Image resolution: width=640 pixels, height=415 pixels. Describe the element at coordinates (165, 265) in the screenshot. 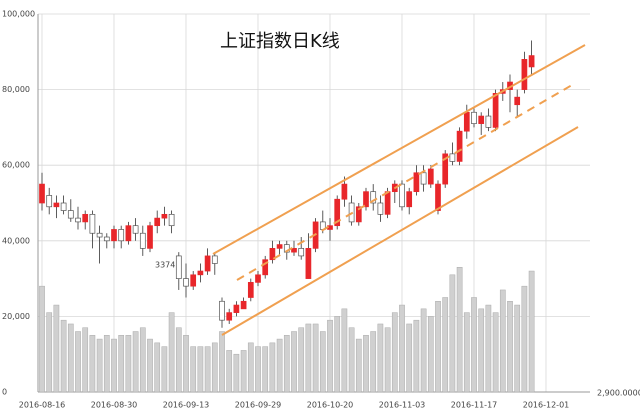

I see `annotation: 3374` at that location.